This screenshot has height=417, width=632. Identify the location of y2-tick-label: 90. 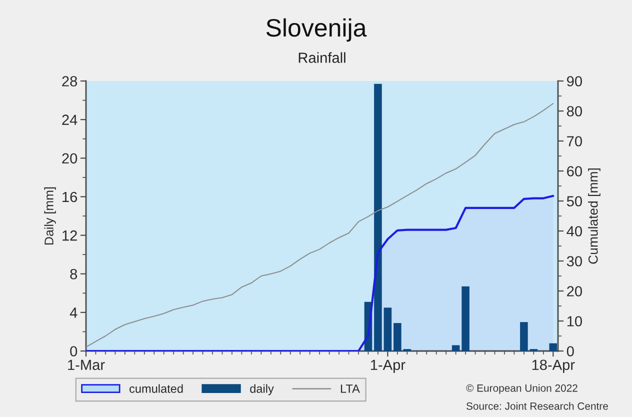
(574, 81).